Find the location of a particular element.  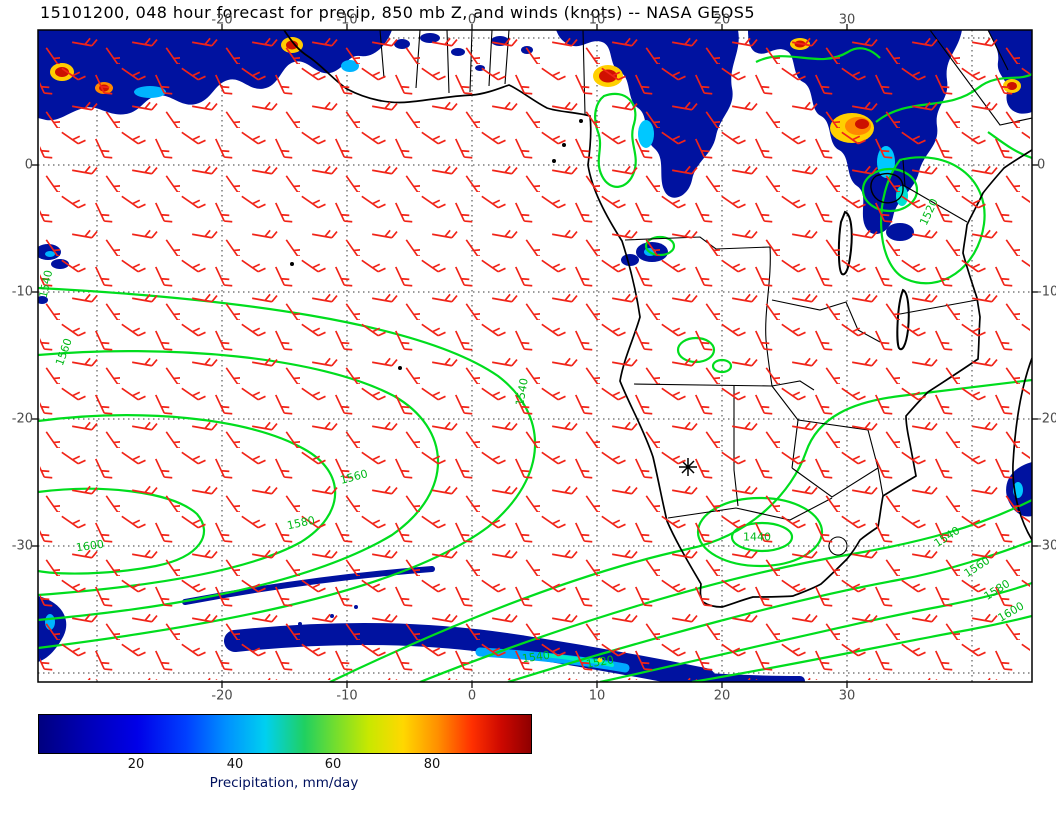

y-tick-right: -30 is located at coordinates (1046, 546).